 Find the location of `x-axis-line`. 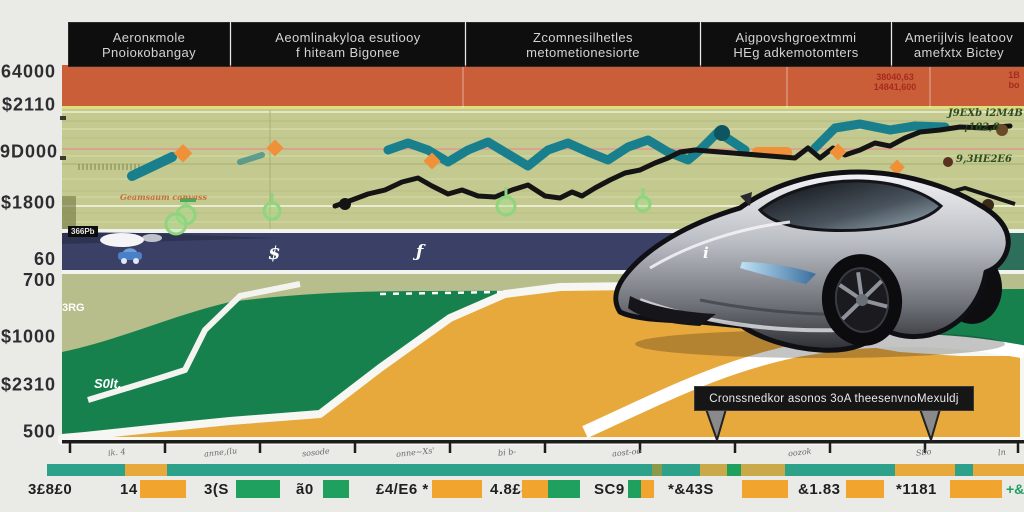

x-axis-line is located at coordinates (543, 442).